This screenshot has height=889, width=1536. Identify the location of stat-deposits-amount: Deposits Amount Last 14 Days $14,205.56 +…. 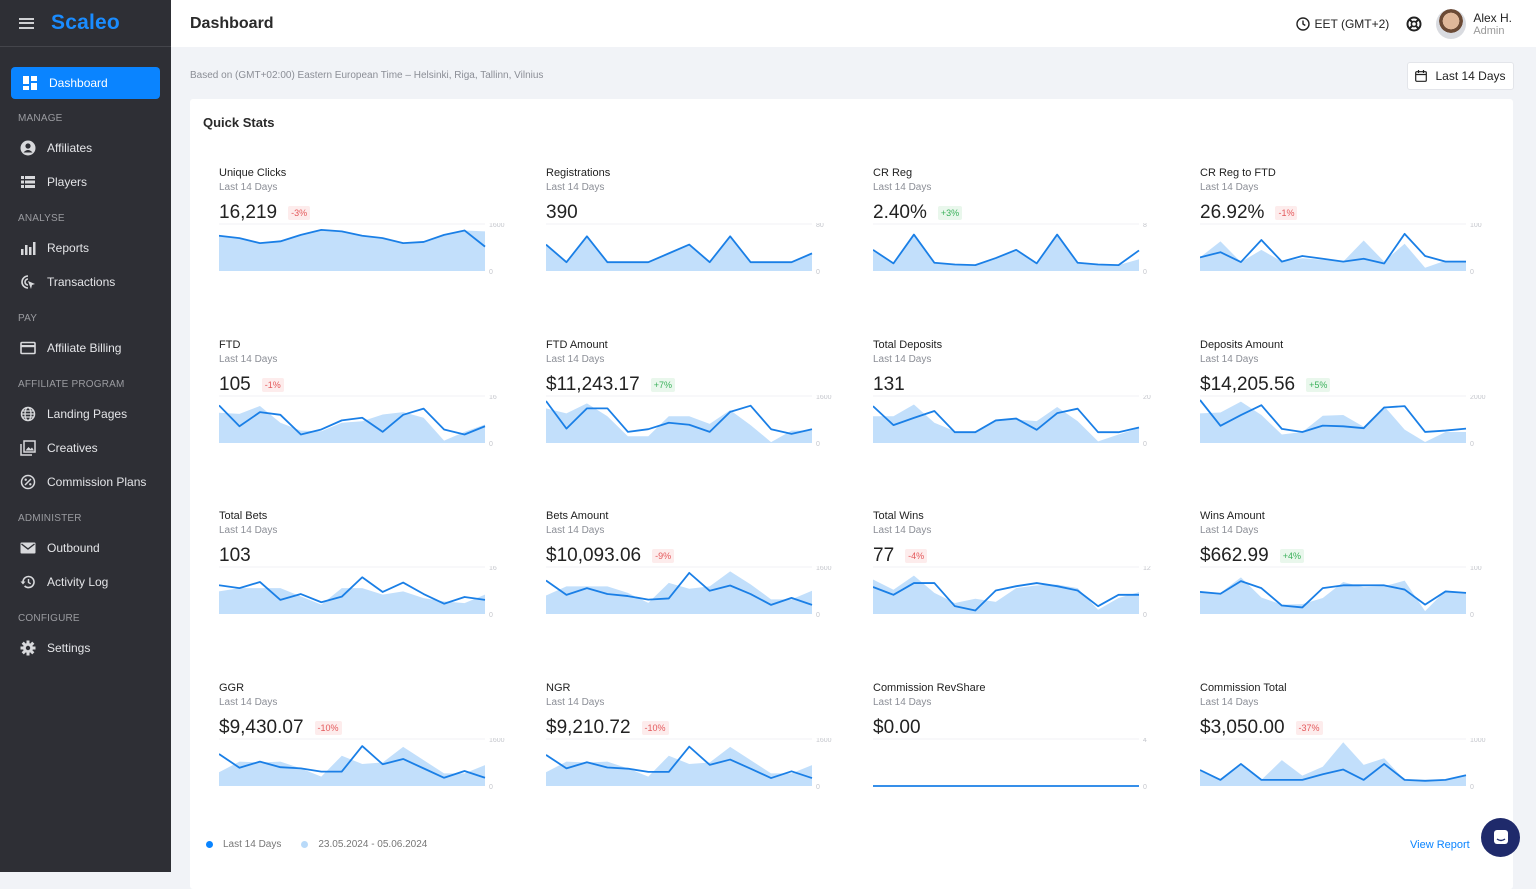
(1350, 419).